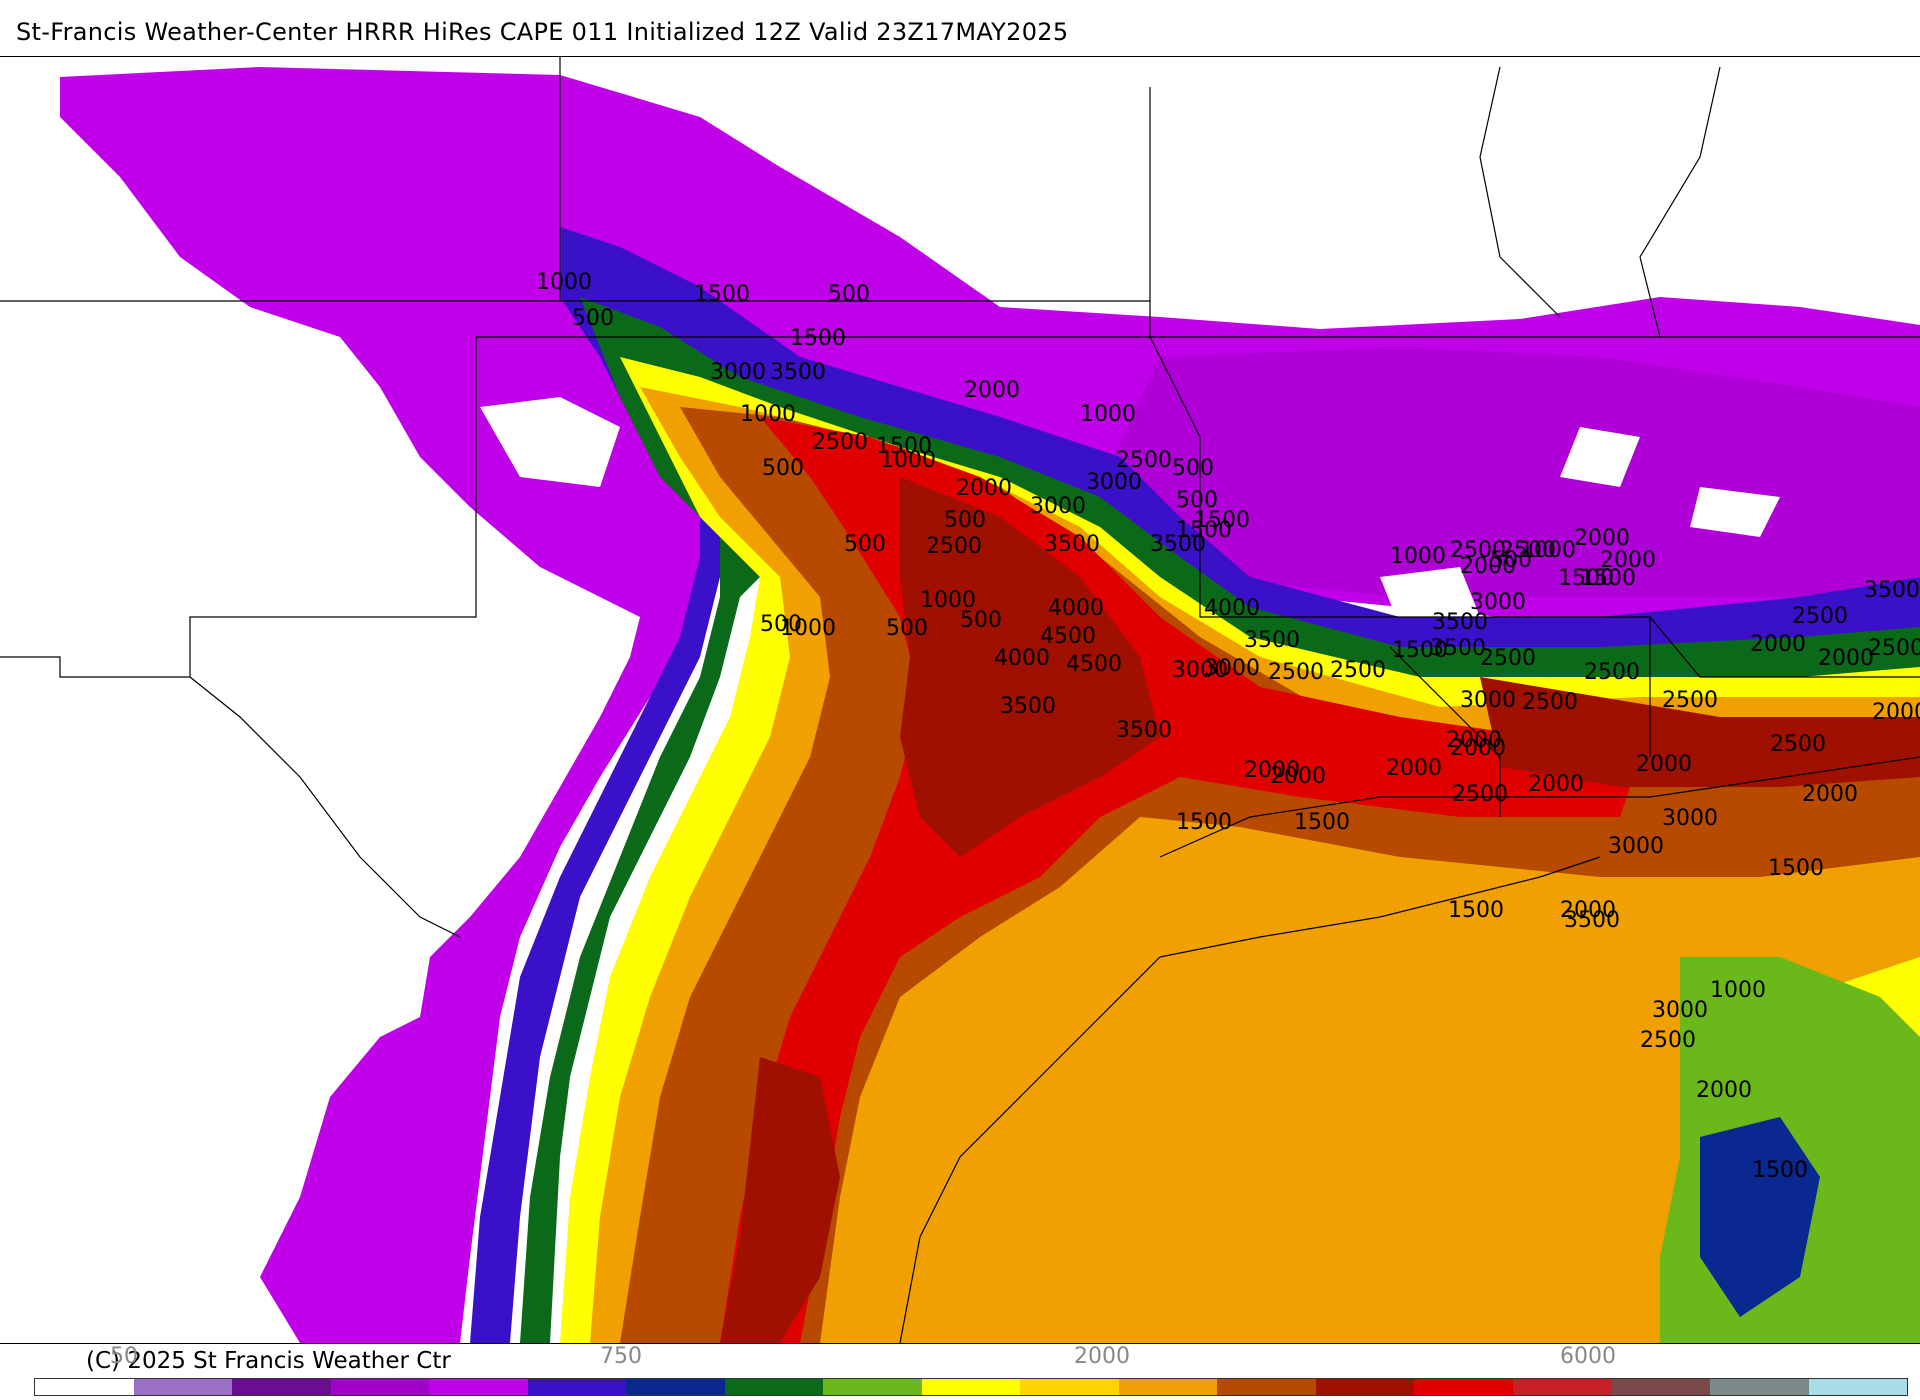 Image resolution: width=1920 pixels, height=1400 pixels. Describe the element at coordinates (1030, 1149) in the screenshot. I see `gulf-coastline` at that location.